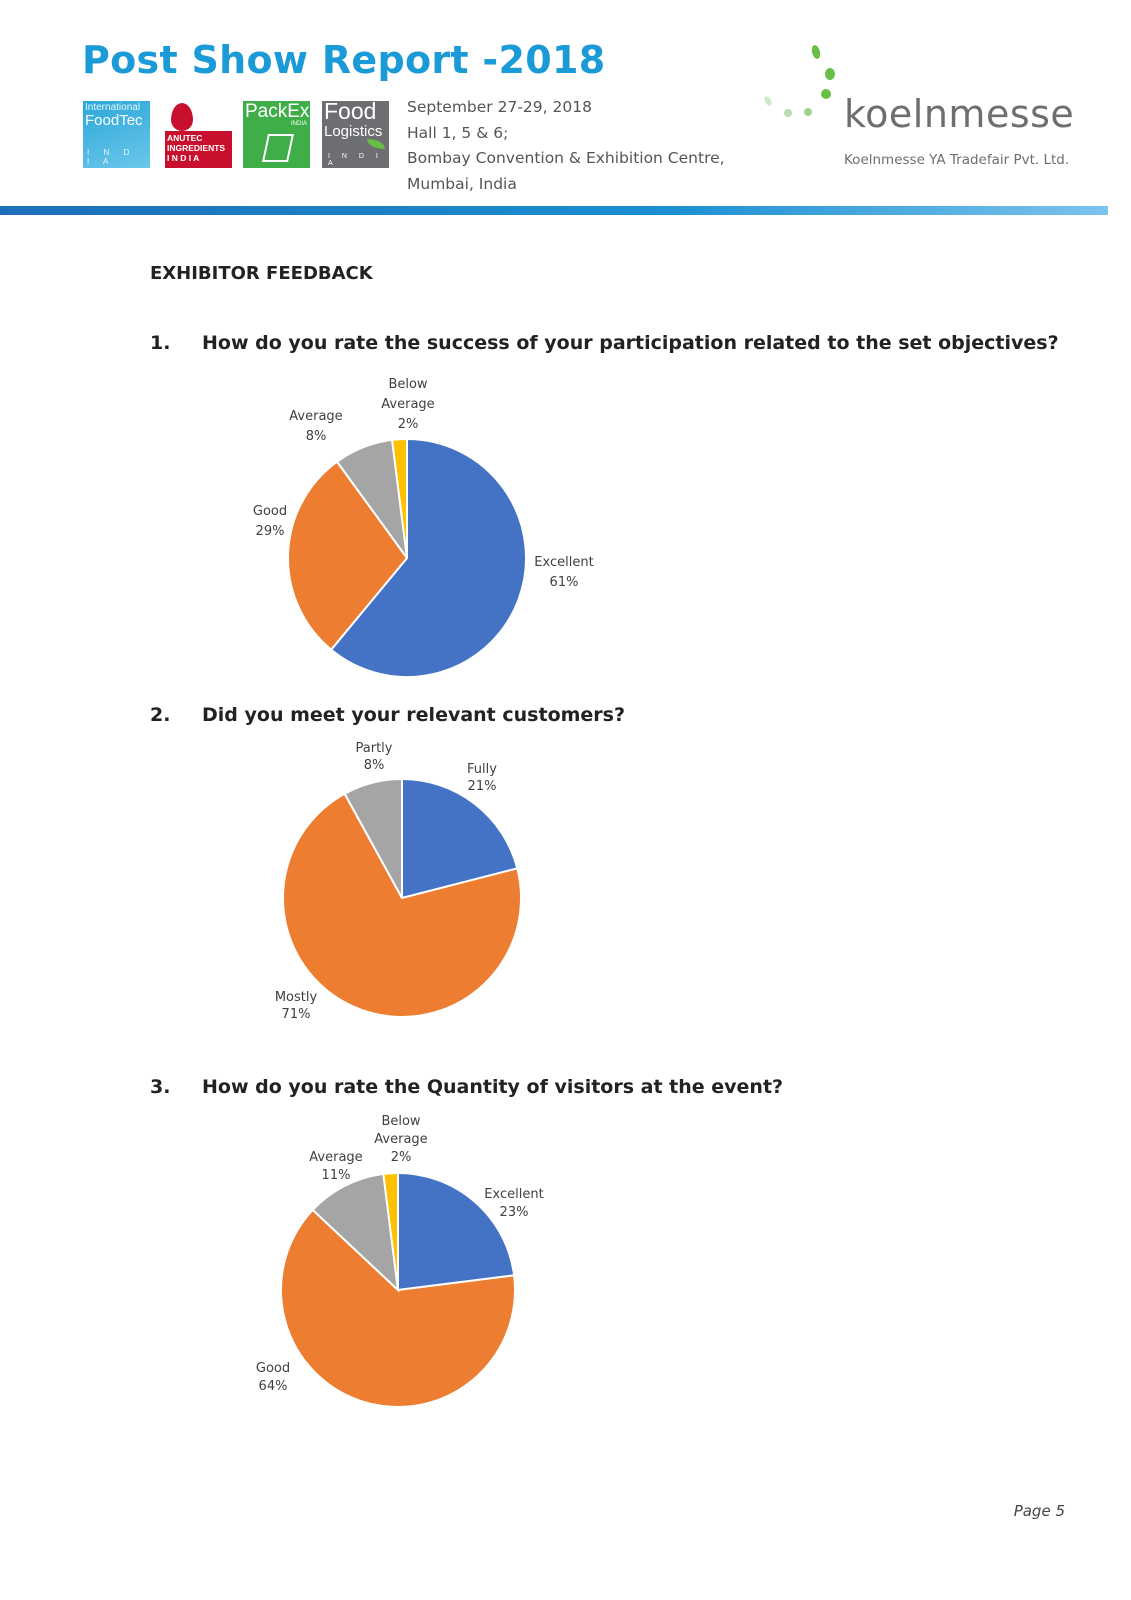  I want to click on pie-value-label: 23%, so click(514, 1212).